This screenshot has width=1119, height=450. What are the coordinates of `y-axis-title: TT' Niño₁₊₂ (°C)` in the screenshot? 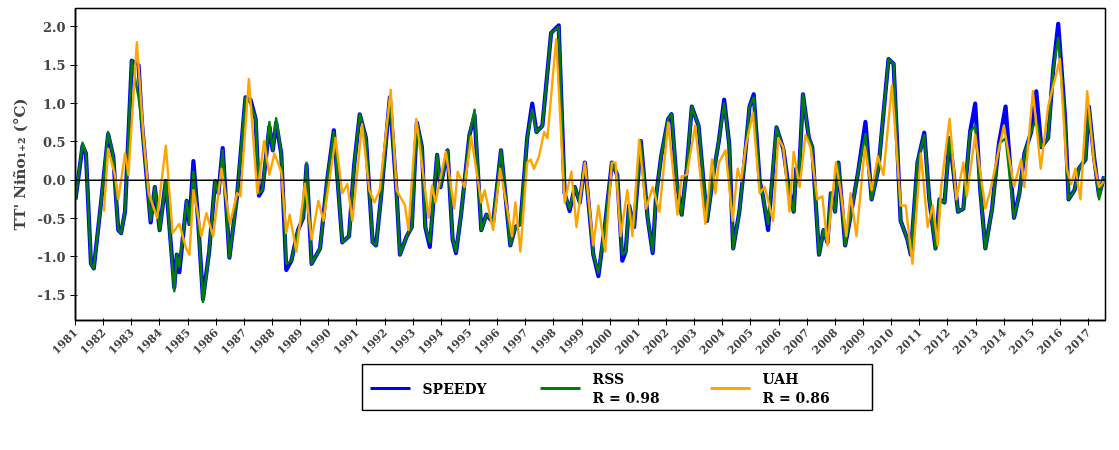 It's located at (20, 164).